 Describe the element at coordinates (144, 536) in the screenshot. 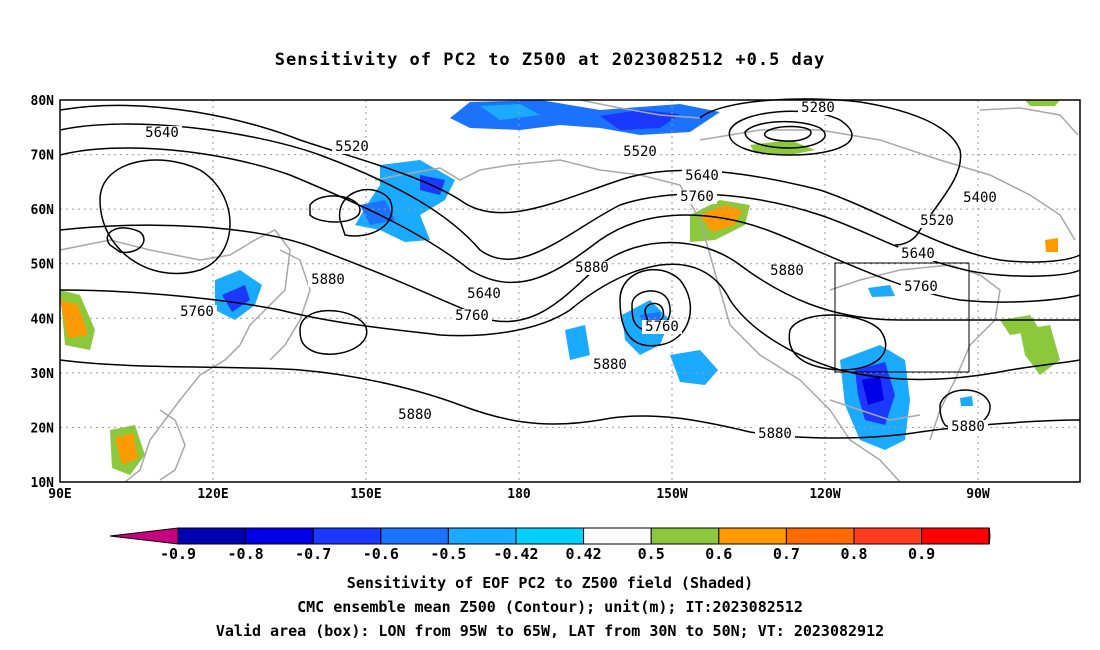

I see `colorbar-left-arrow` at that location.